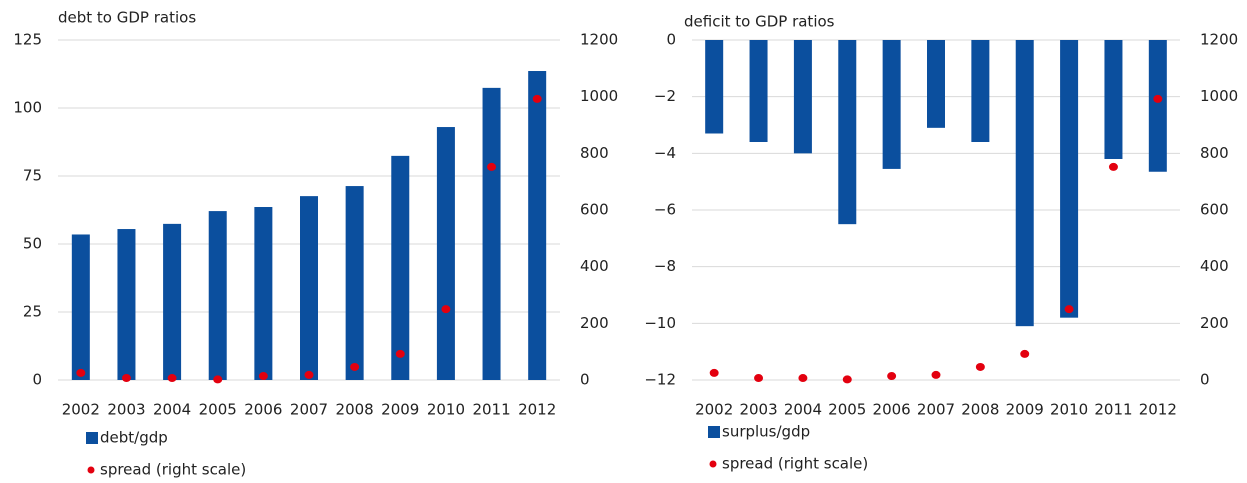 This screenshot has height=483, width=1247. What do you see at coordinates (32, 312) in the screenshot?
I see `y-tick-label: 25` at bounding box center [32, 312].